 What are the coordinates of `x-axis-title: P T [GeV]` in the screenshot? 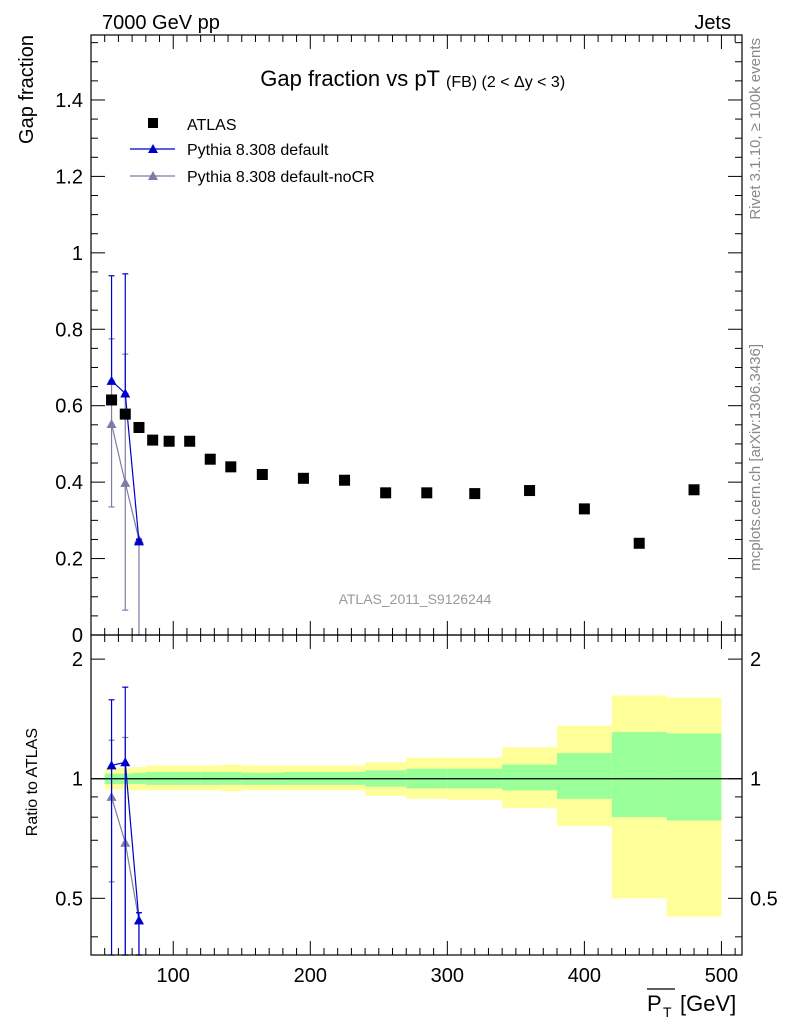 It's located at (691, 1004).